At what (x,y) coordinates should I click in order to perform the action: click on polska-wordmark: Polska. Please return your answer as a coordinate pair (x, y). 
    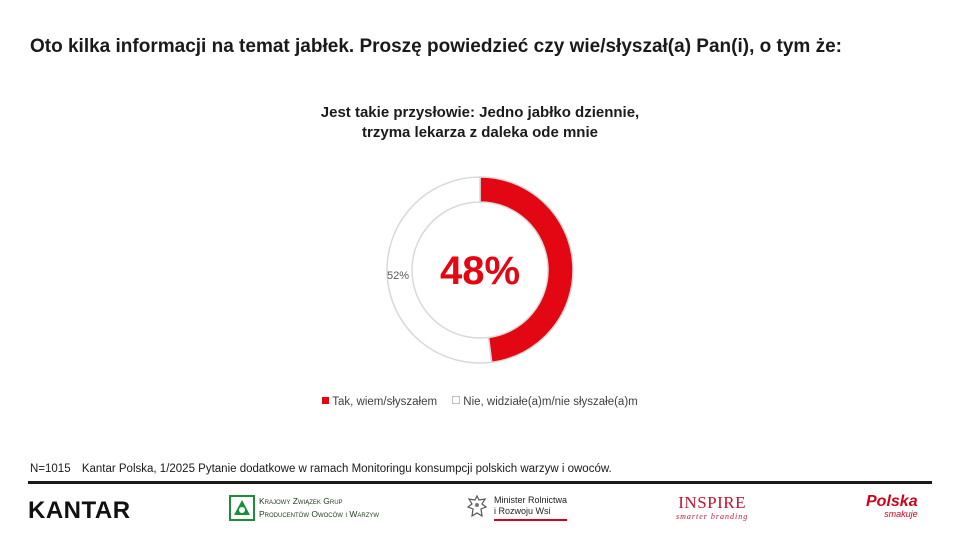
    Looking at the image, I should click on (892, 501).